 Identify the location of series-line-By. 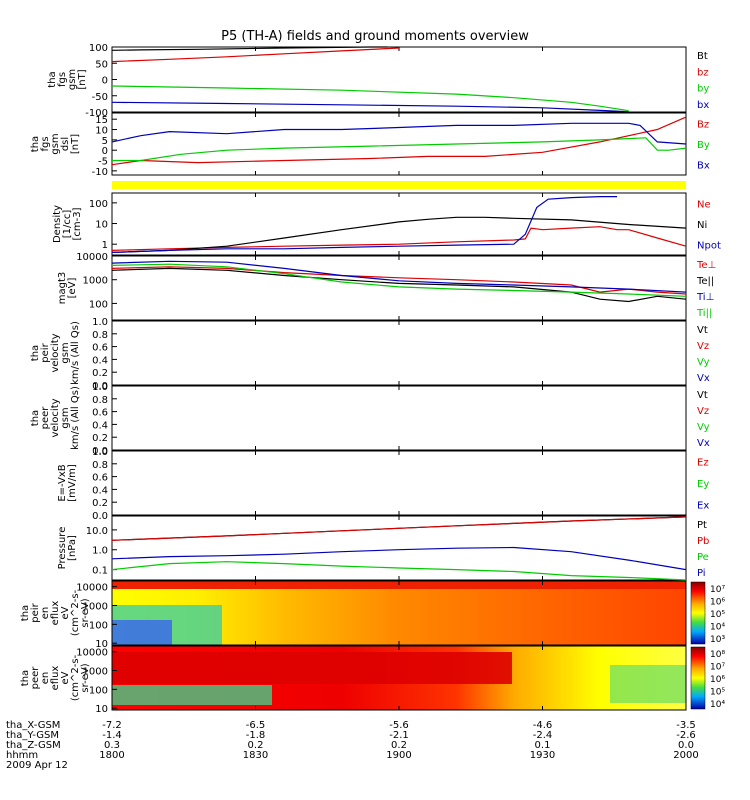
(399, 149).